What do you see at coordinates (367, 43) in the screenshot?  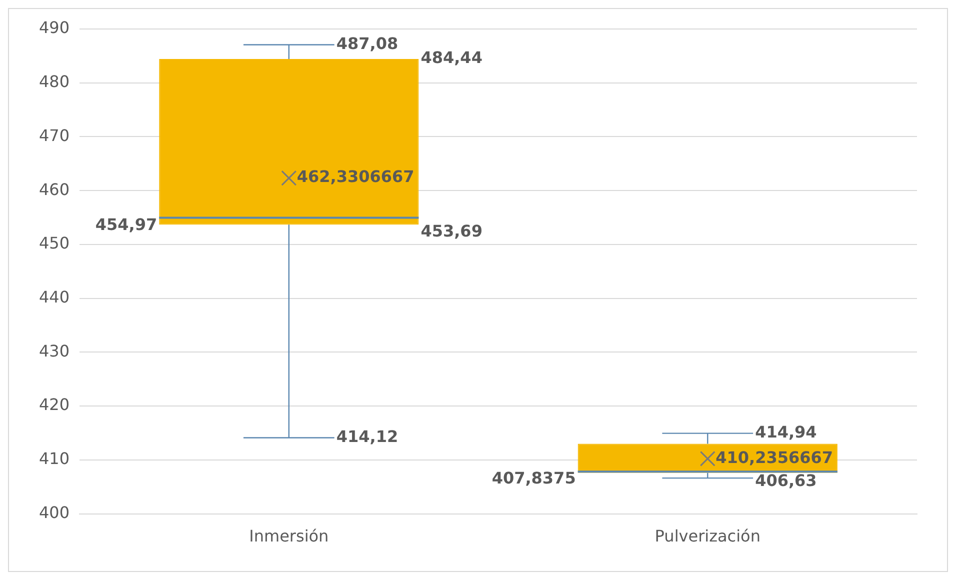 I see `annotation: 487,08` at bounding box center [367, 43].